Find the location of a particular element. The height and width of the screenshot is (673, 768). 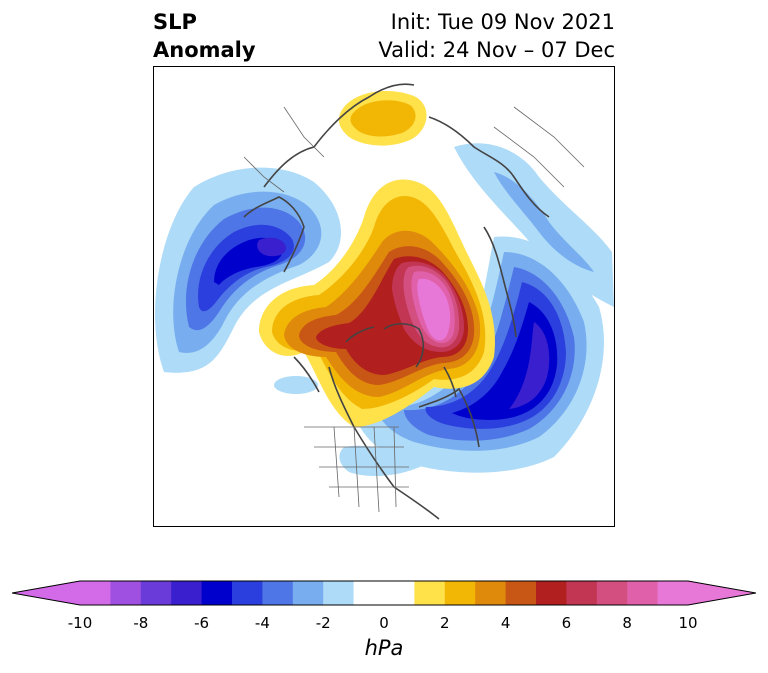

colorbar-extend-high is located at coordinates (722, 593).